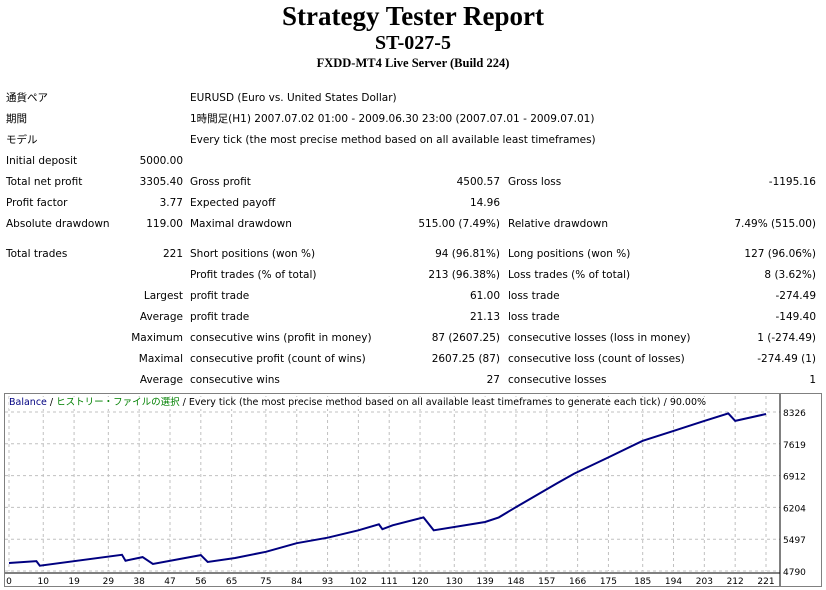  I want to click on trades-row-l3: consecutive losses, so click(557, 380).